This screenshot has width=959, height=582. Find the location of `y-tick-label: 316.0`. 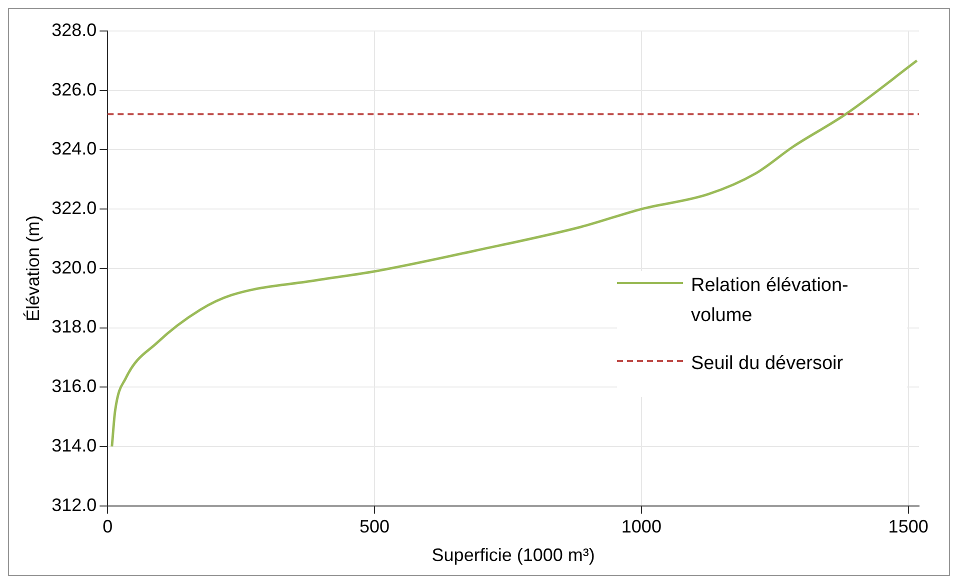

y-tick-label: 316.0 is located at coordinates (74, 386).